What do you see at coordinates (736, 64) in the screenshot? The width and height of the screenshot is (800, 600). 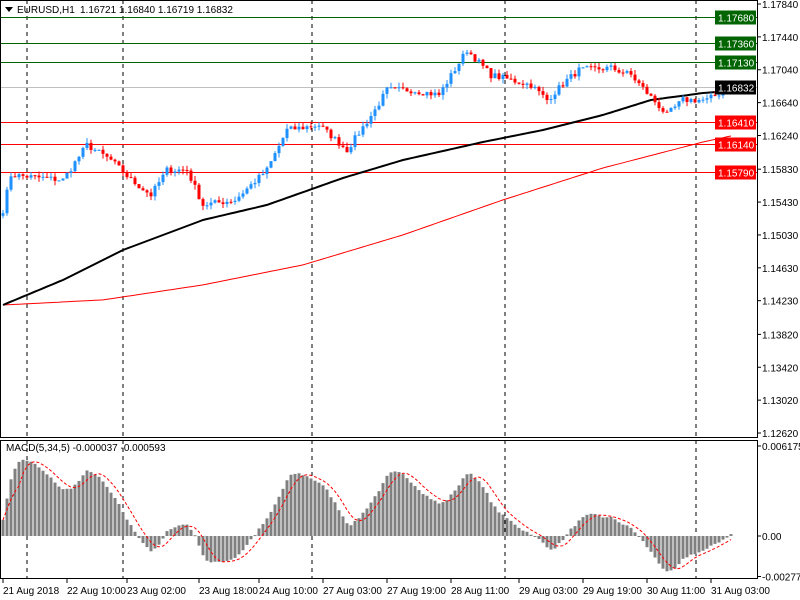 I see `level-price-label: 1.17130` at bounding box center [736, 64].